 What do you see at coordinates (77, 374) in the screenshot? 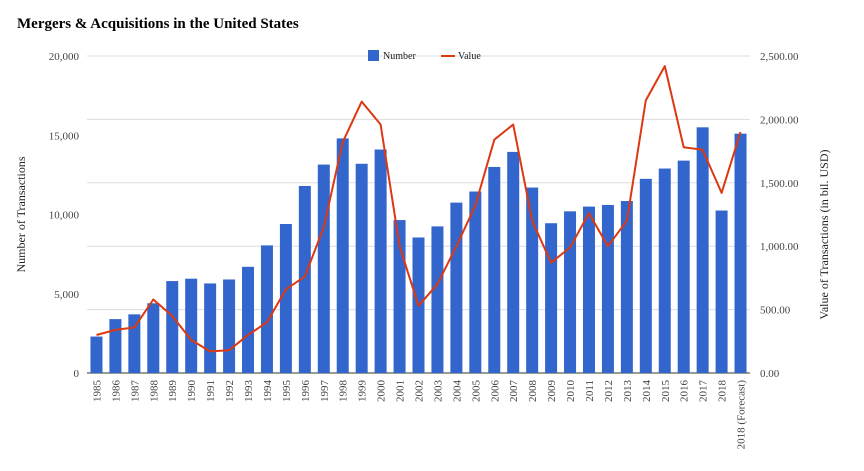
I see `y-left-tick-label: 0` at bounding box center [77, 374].